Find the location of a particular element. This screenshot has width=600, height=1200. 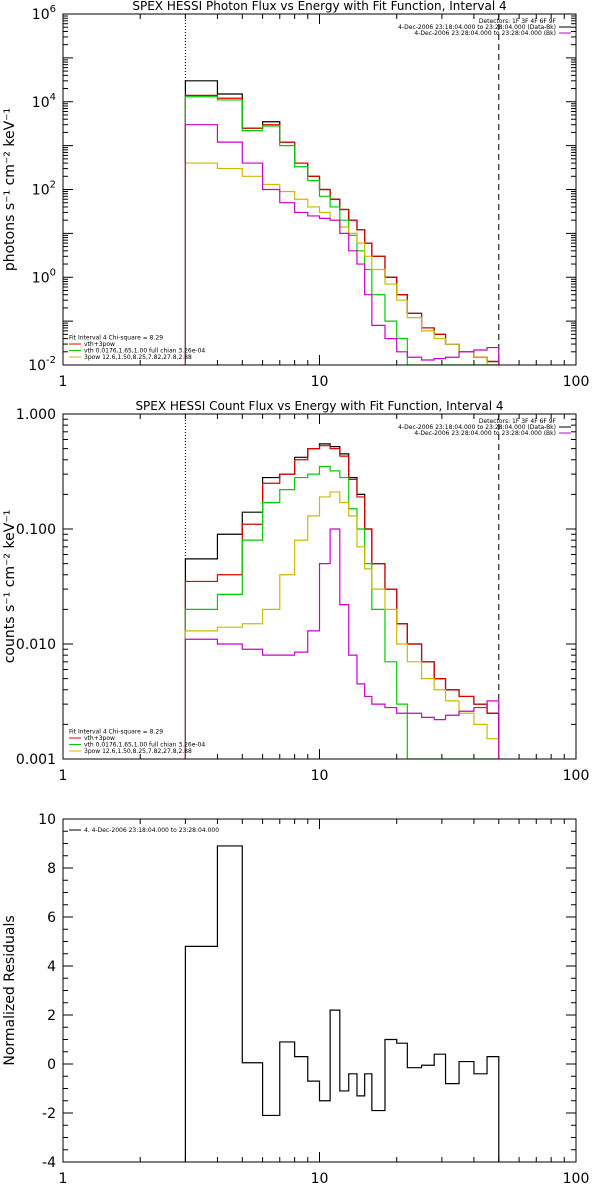

y-tick-label: 10⁻² is located at coordinates (42, 364).